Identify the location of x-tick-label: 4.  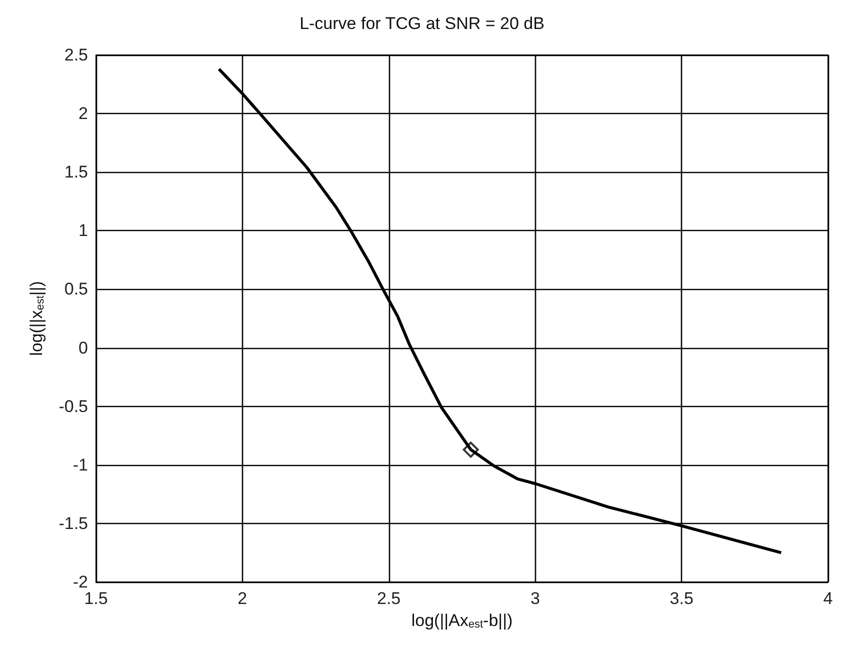
(828, 598).